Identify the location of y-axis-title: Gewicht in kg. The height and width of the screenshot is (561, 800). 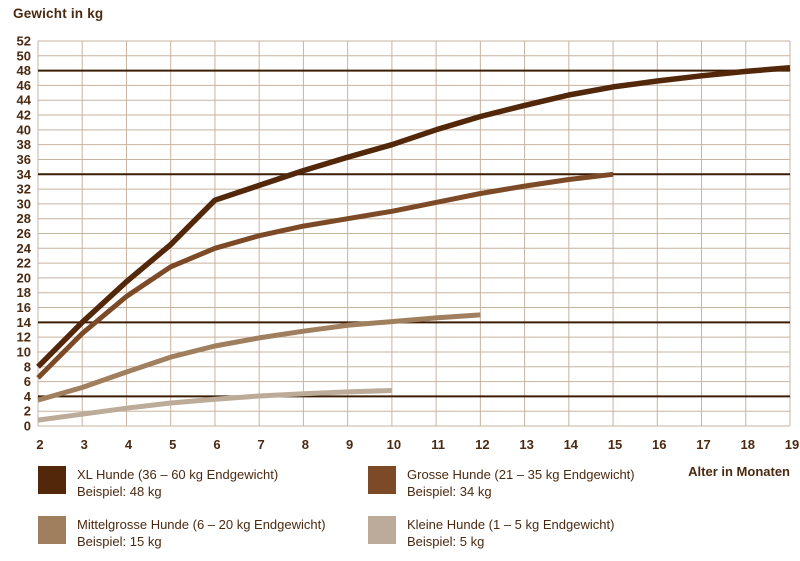
(58, 13).